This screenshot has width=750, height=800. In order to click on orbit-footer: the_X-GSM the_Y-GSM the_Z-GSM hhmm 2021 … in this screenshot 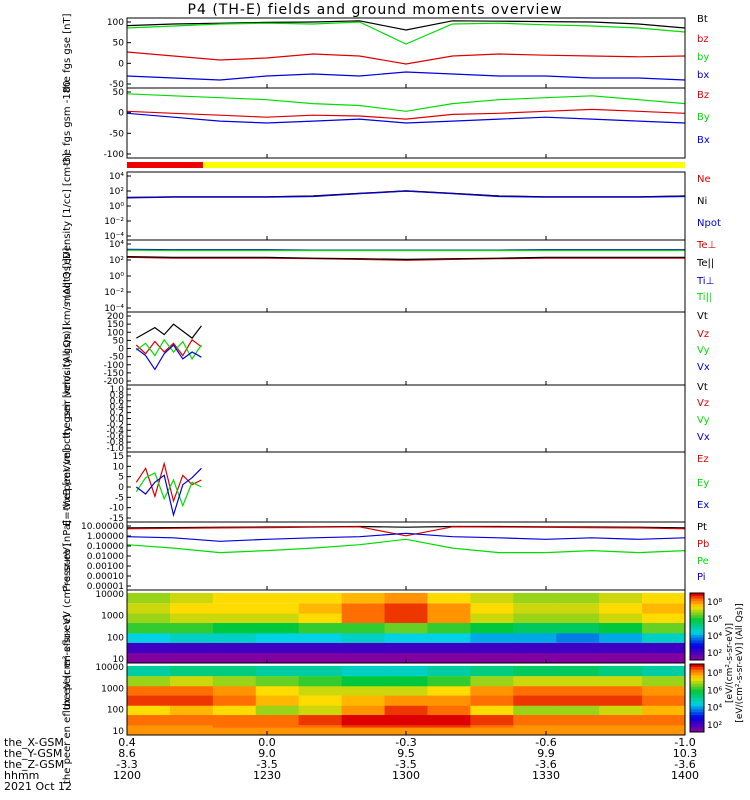, I will do `click(38, 764)`.